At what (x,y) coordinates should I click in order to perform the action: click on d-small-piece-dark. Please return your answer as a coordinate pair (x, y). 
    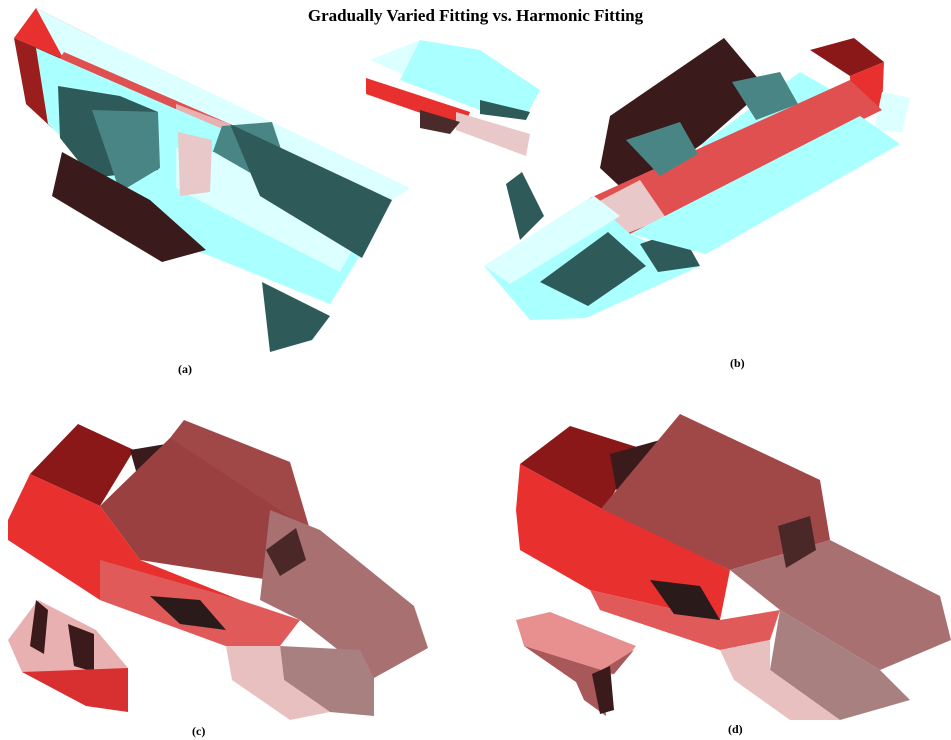
    Looking at the image, I should click on (603, 690).